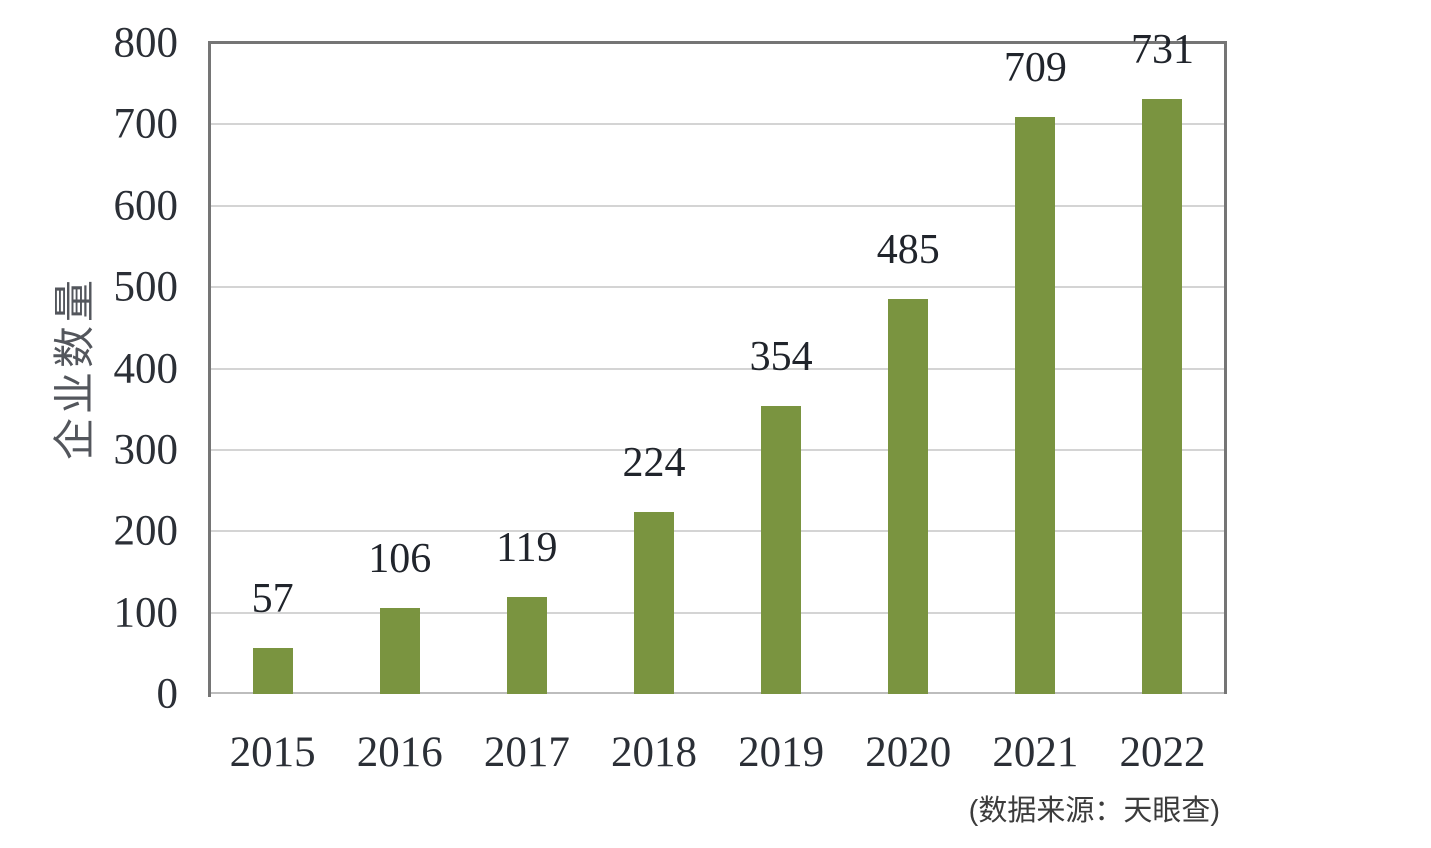 The image size is (1431, 848). Describe the element at coordinates (908, 752) in the screenshot. I see `x-tick-2020: 2020` at that location.